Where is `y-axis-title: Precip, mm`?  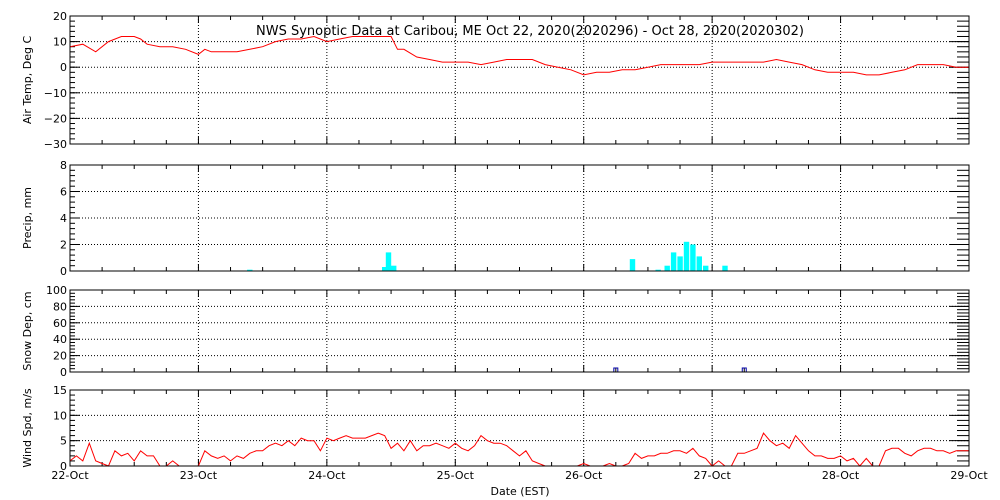 y-axis-title: Precip, mm is located at coordinates (27, 218).